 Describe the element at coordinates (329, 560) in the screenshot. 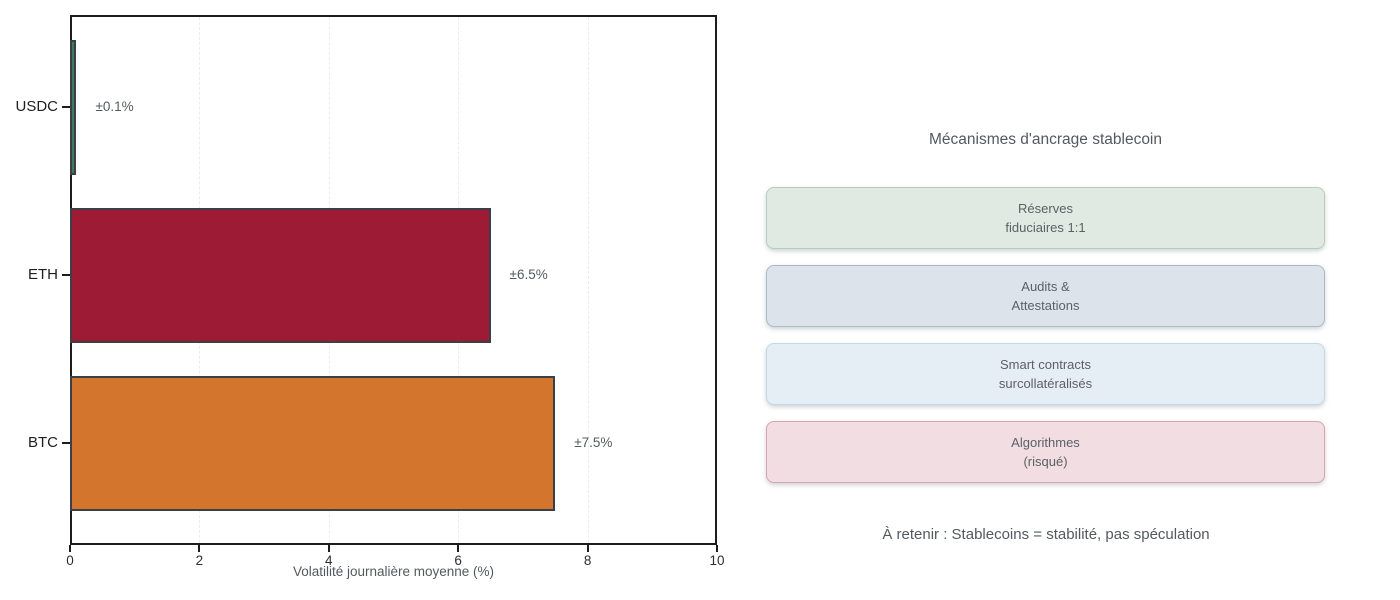

I see `x-tick-label: 4` at that location.